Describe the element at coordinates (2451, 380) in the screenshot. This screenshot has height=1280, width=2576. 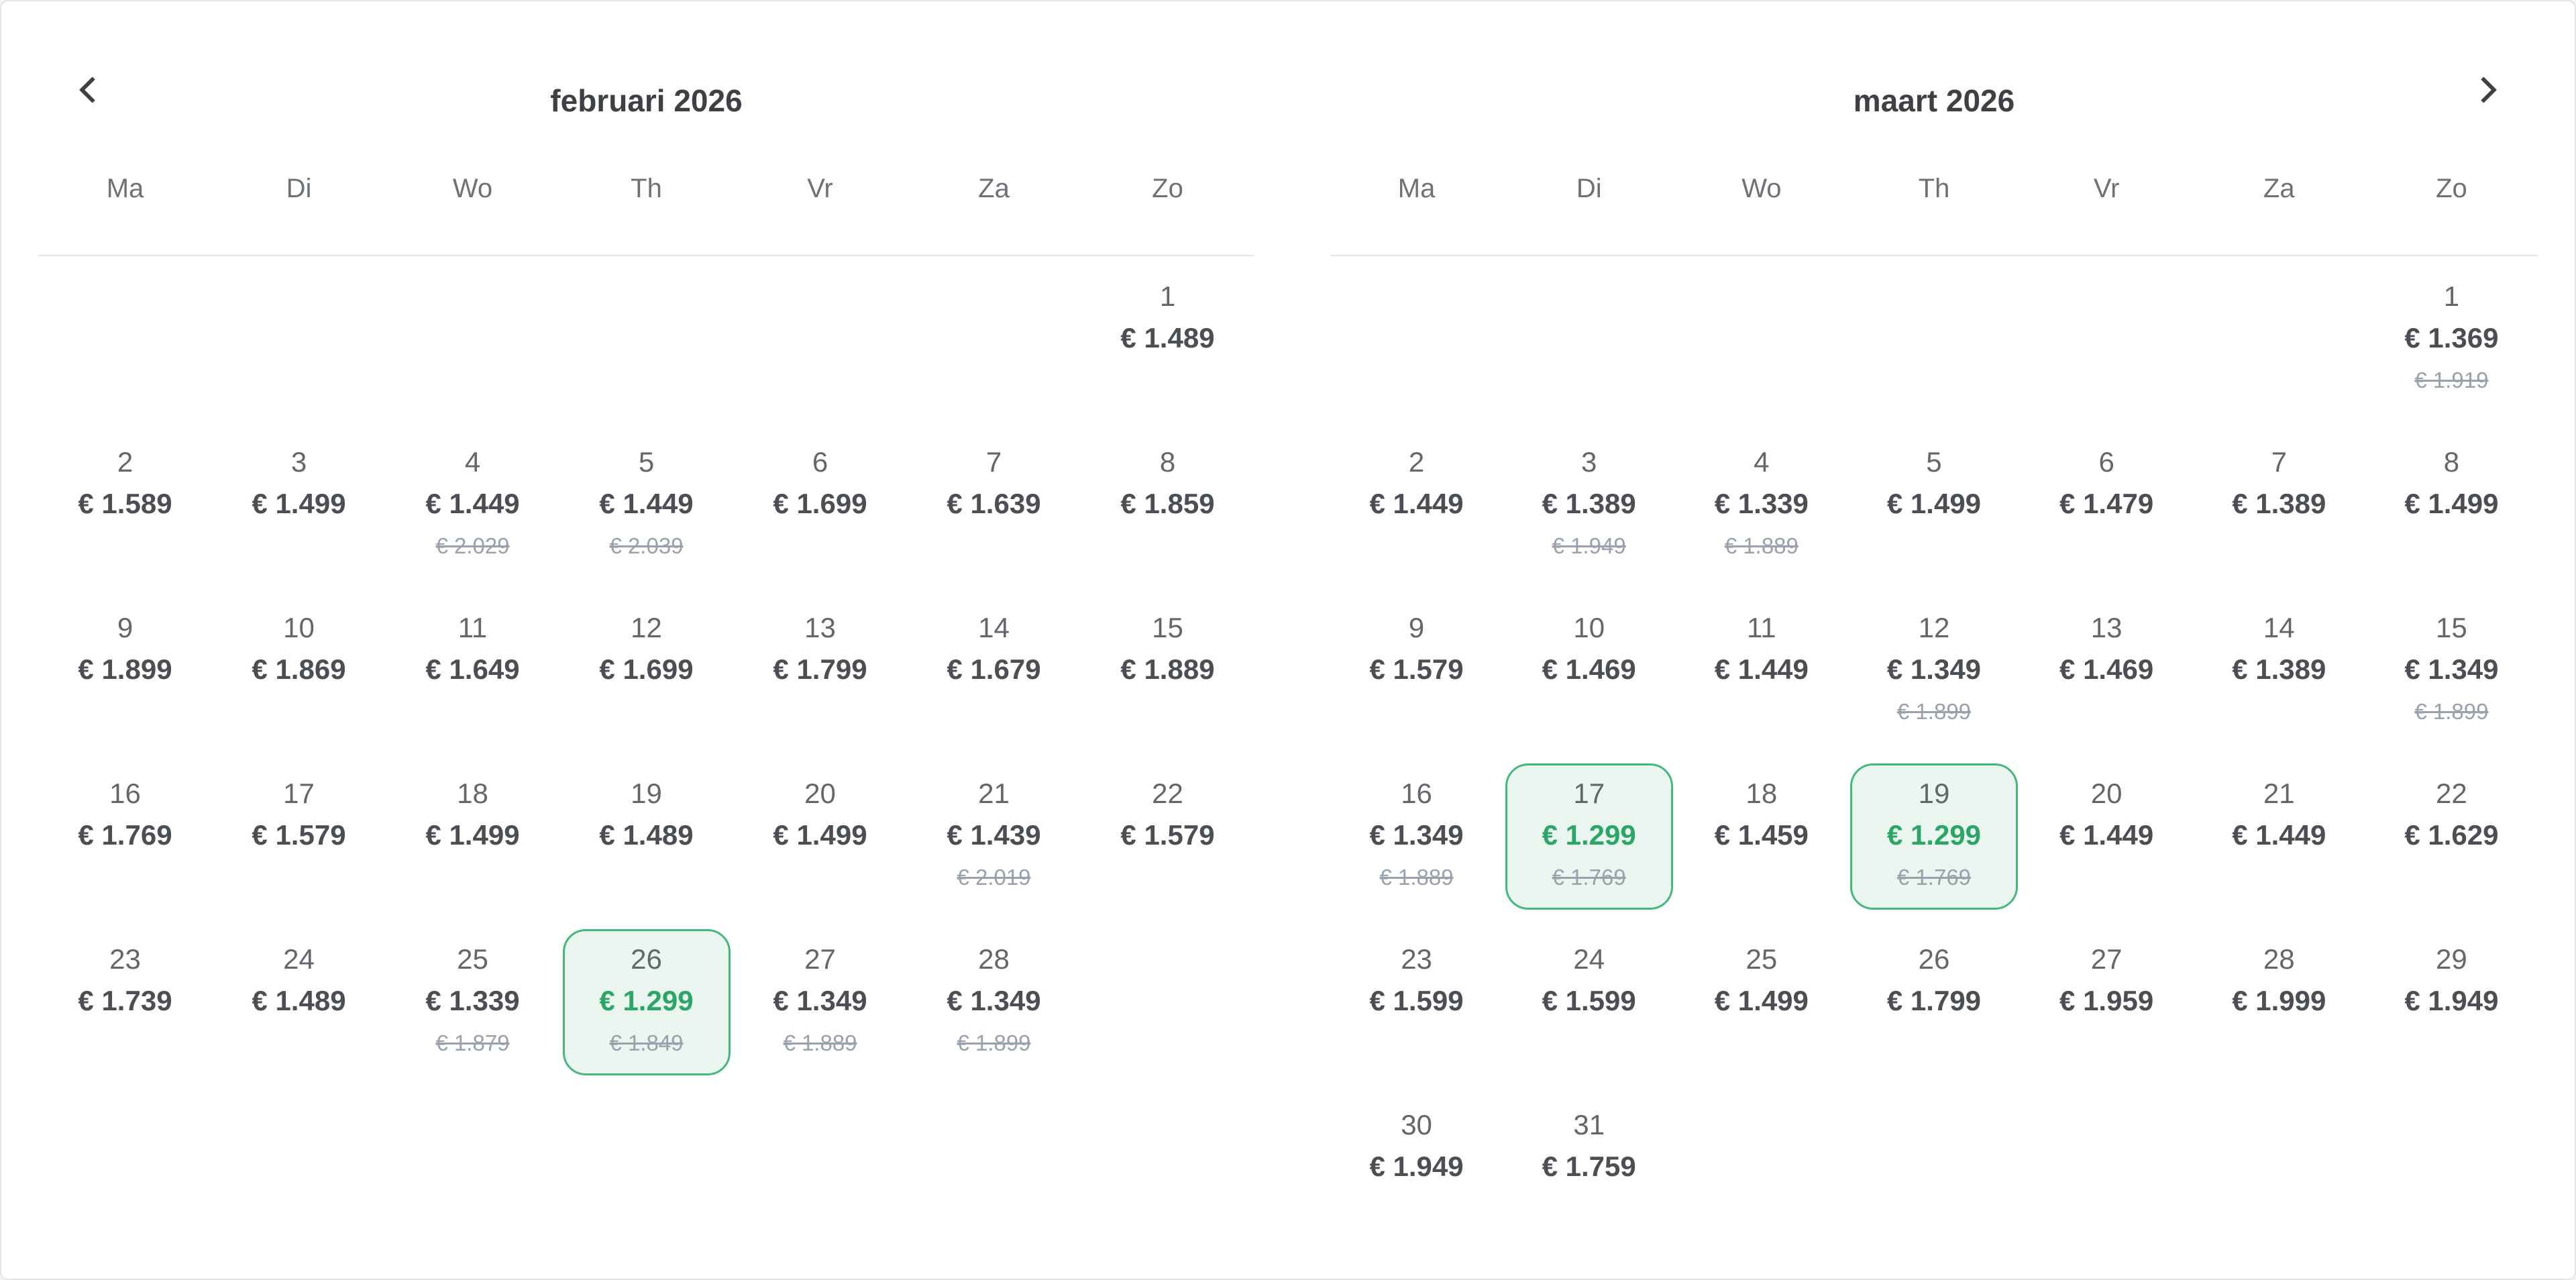
I see `day-strike-price: € 1.919` at that location.